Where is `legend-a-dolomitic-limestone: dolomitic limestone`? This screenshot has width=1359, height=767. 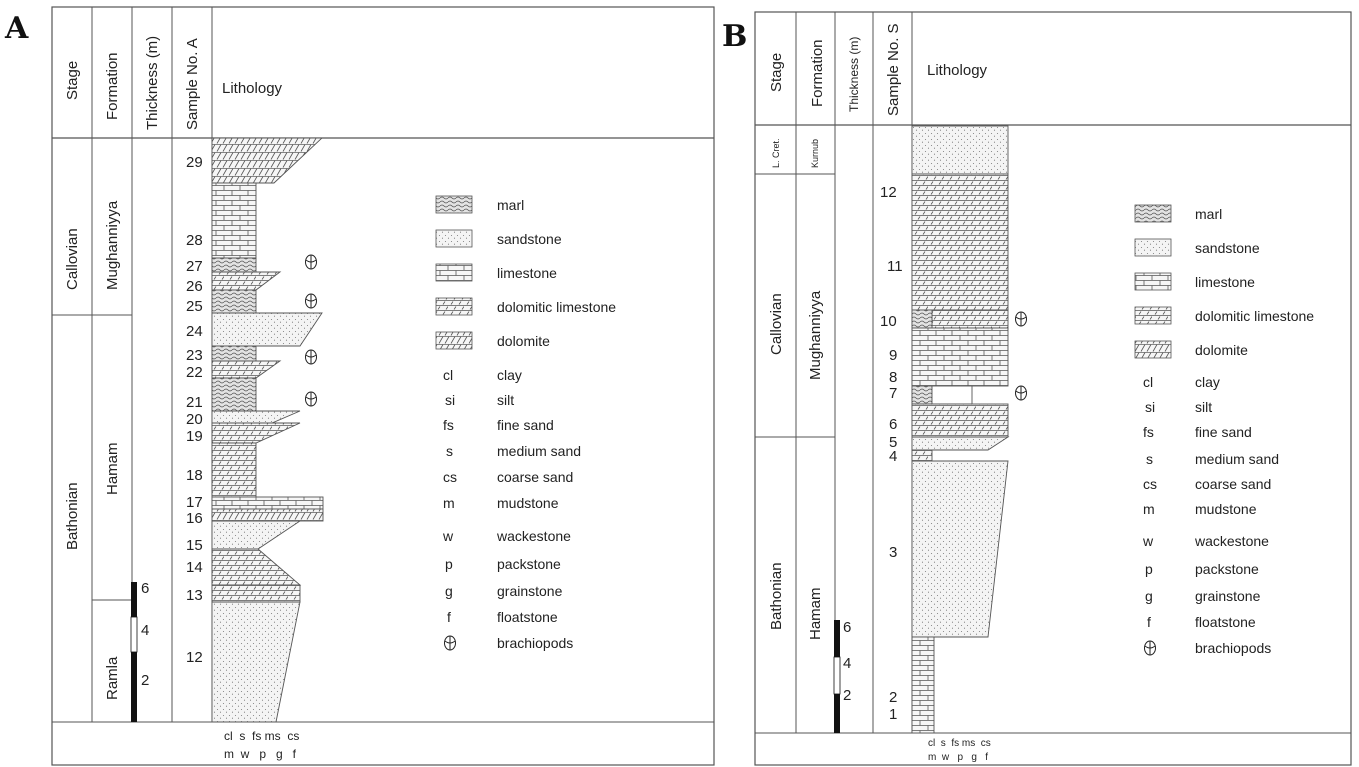
legend-a-dolomitic-limestone: dolomitic limestone is located at coordinates (556, 307).